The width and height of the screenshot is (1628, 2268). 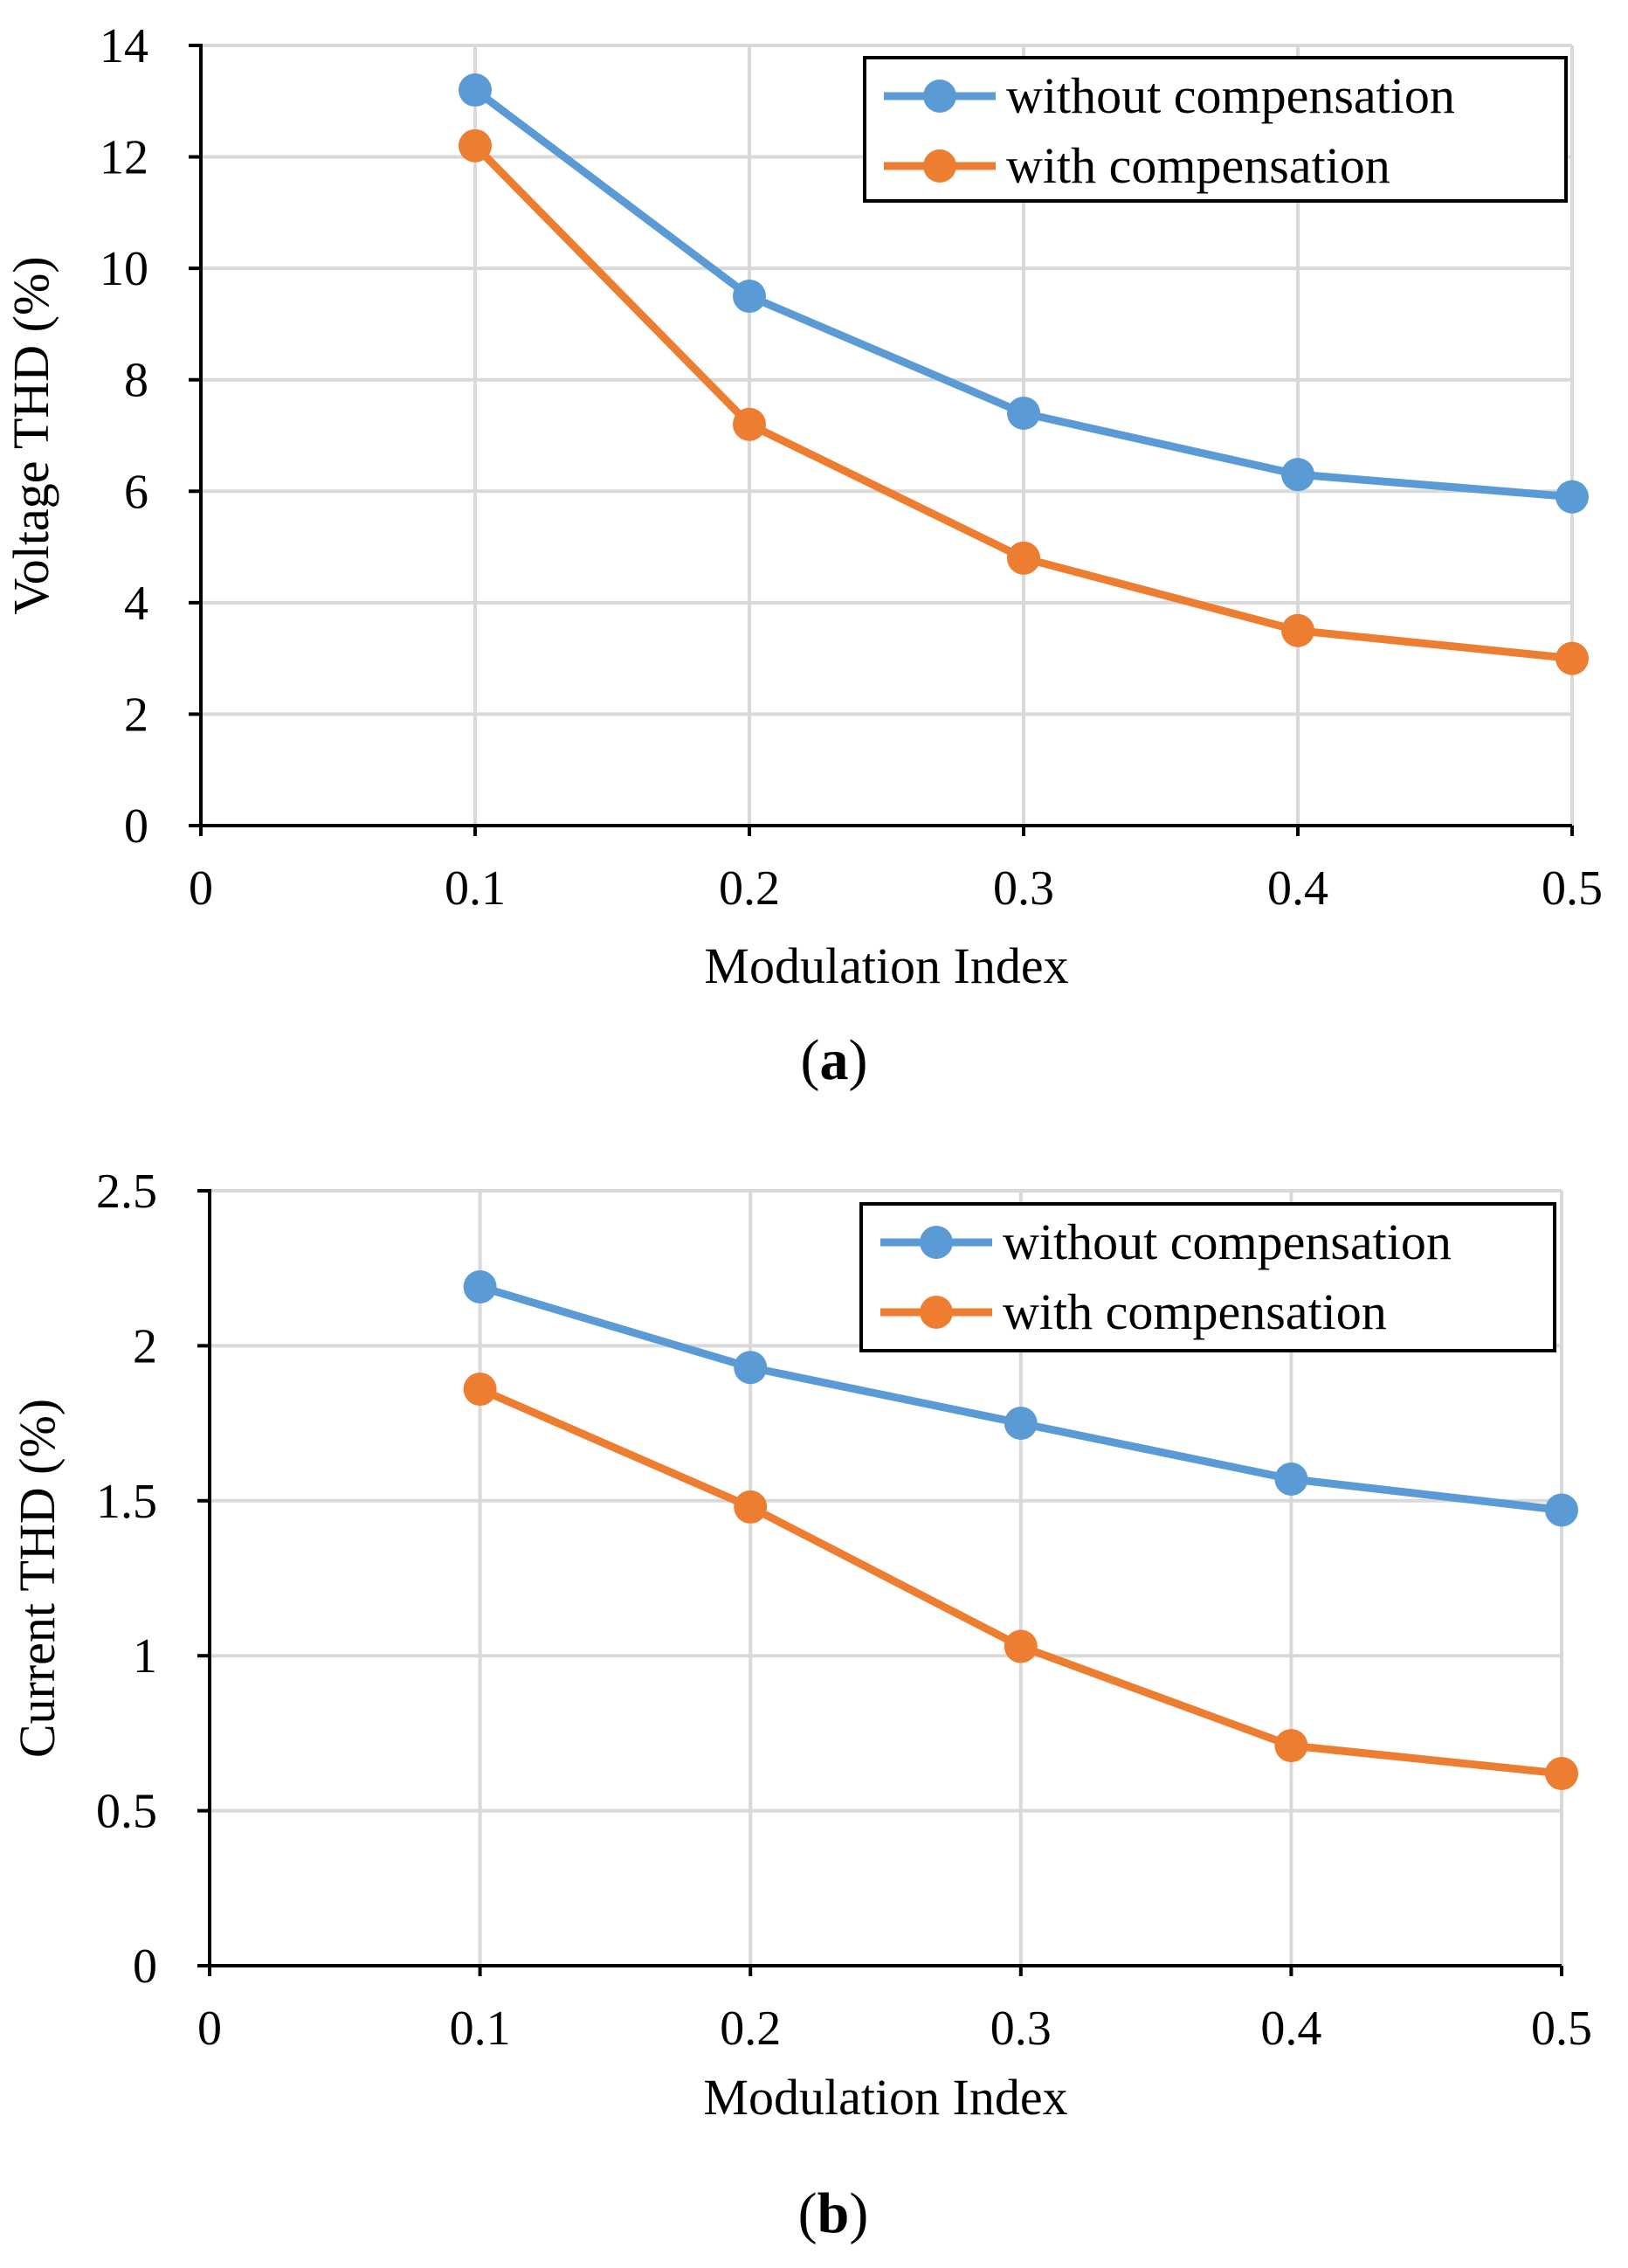 I want to click on y-axis-title: Voltage THD (%), so click(x=31, y=435).